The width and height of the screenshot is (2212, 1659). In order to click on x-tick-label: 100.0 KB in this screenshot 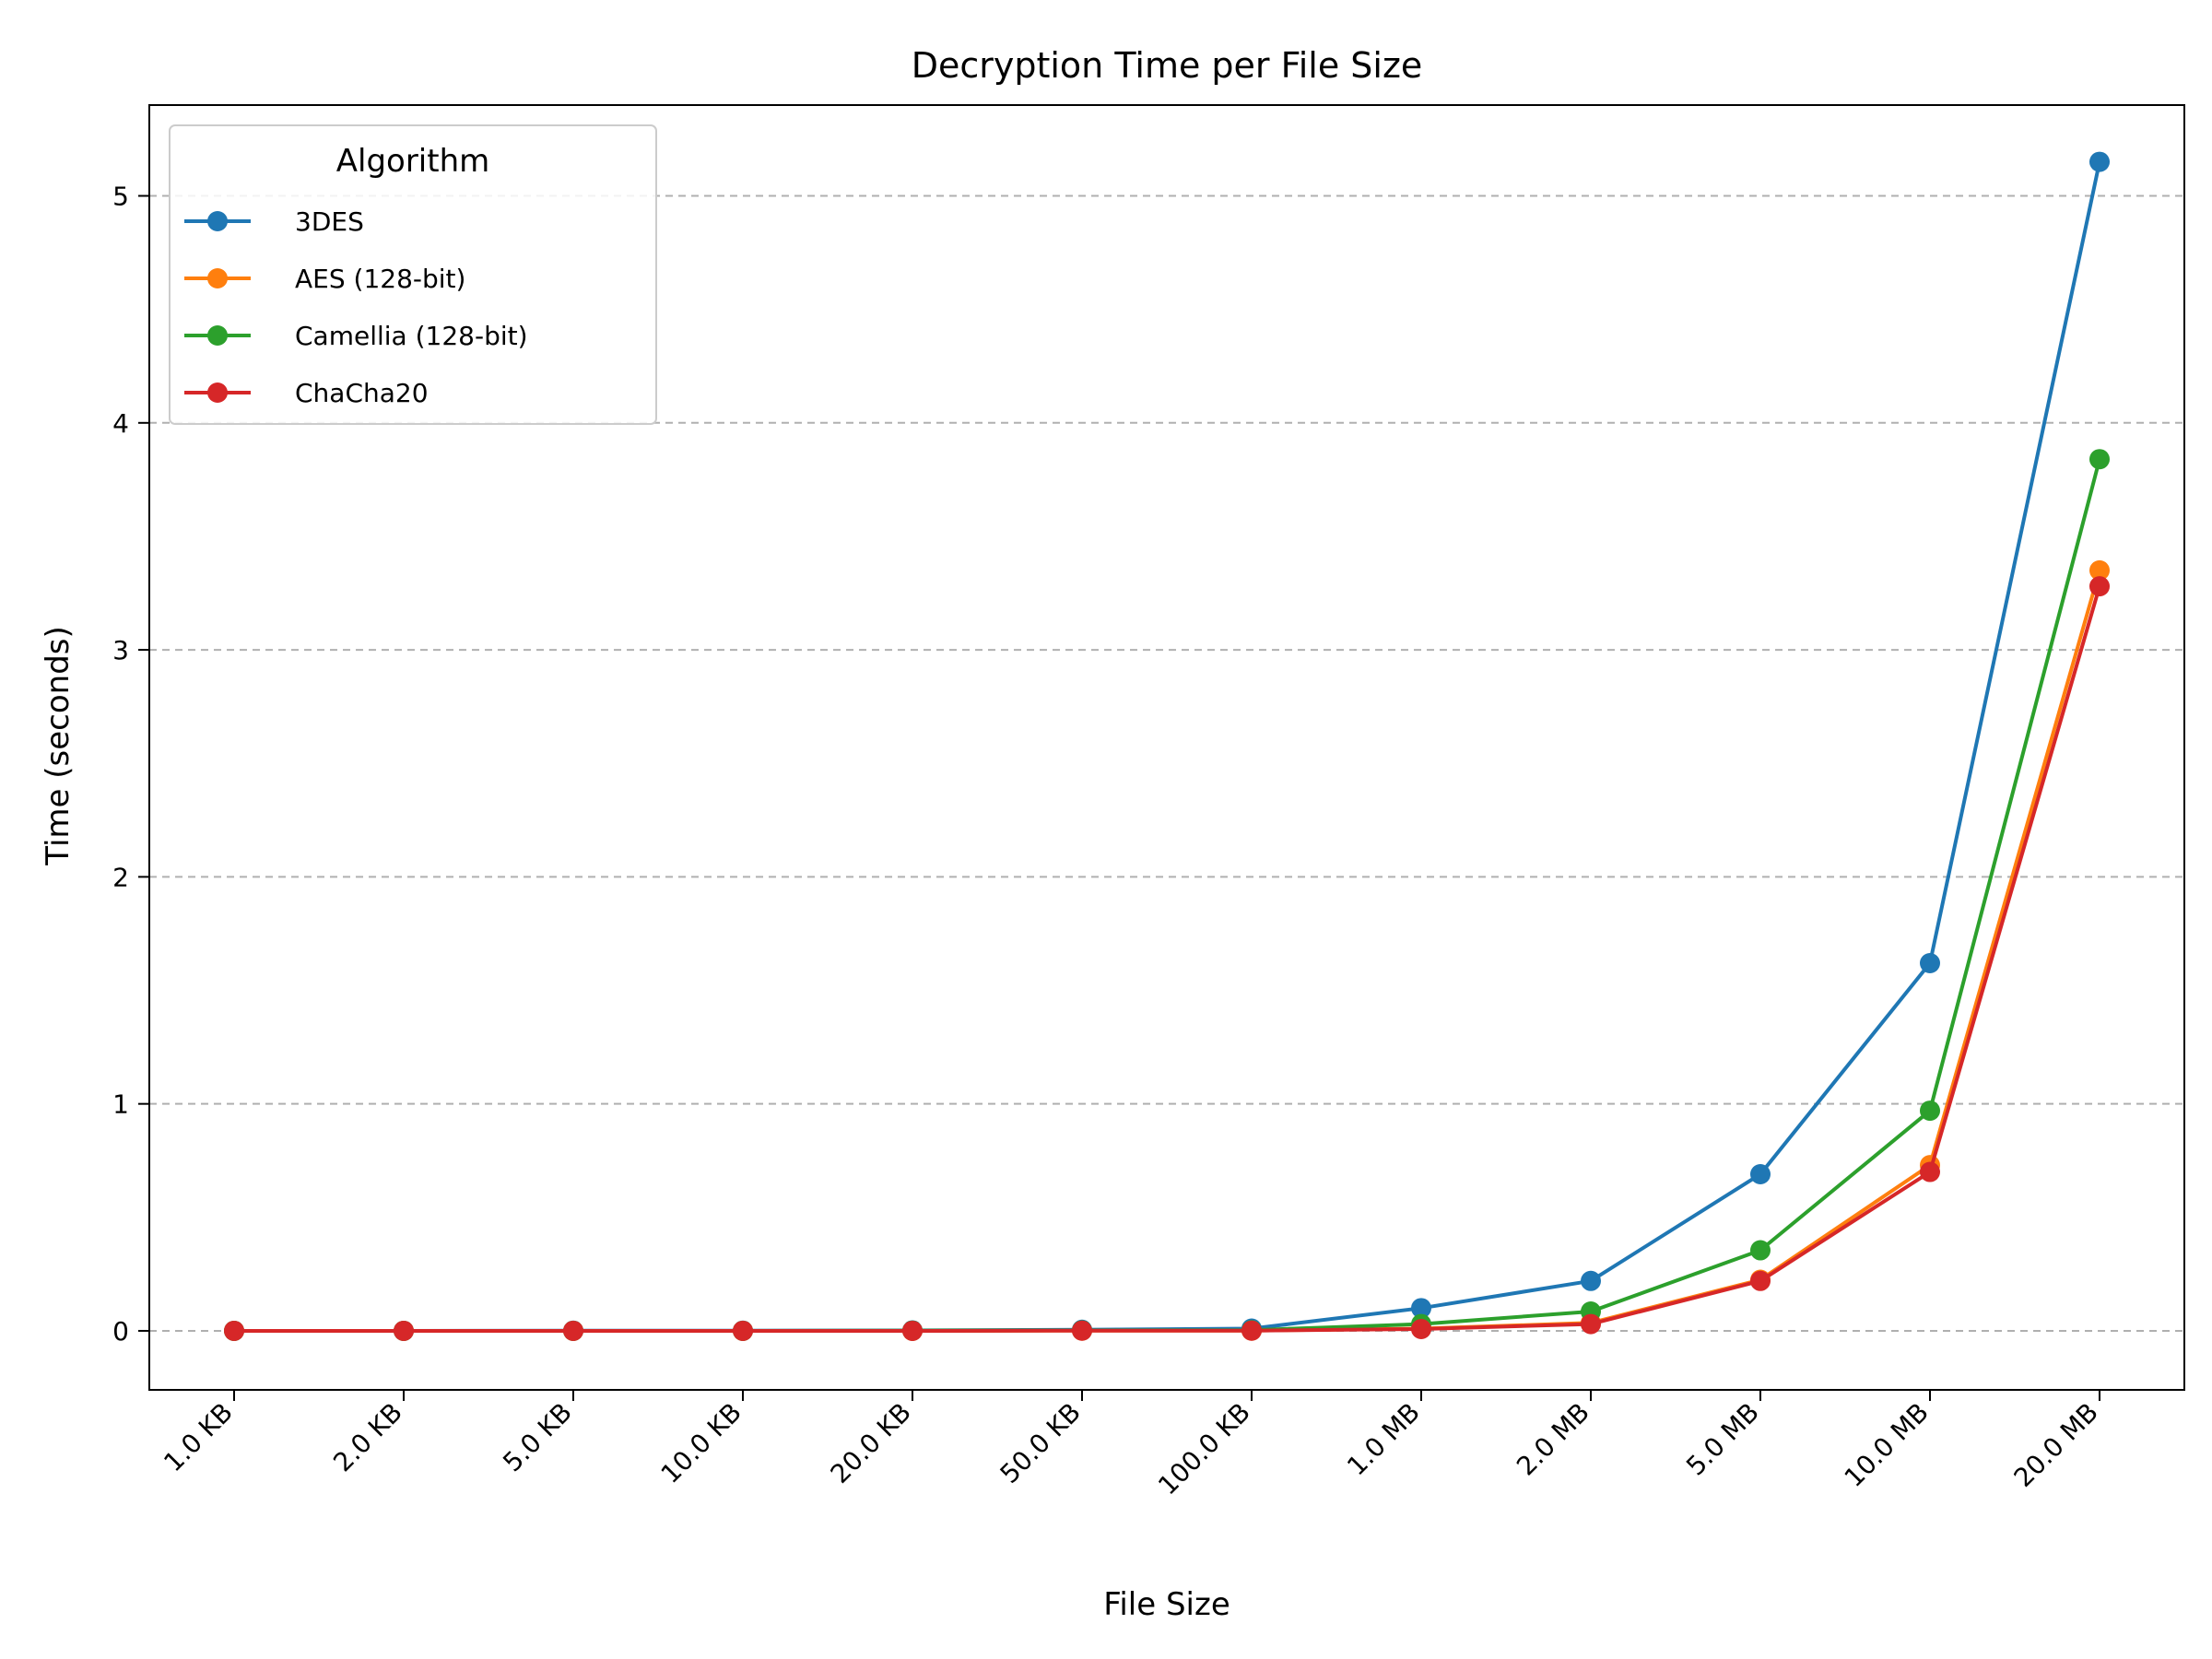, I will do `click(1204, 1449)`.